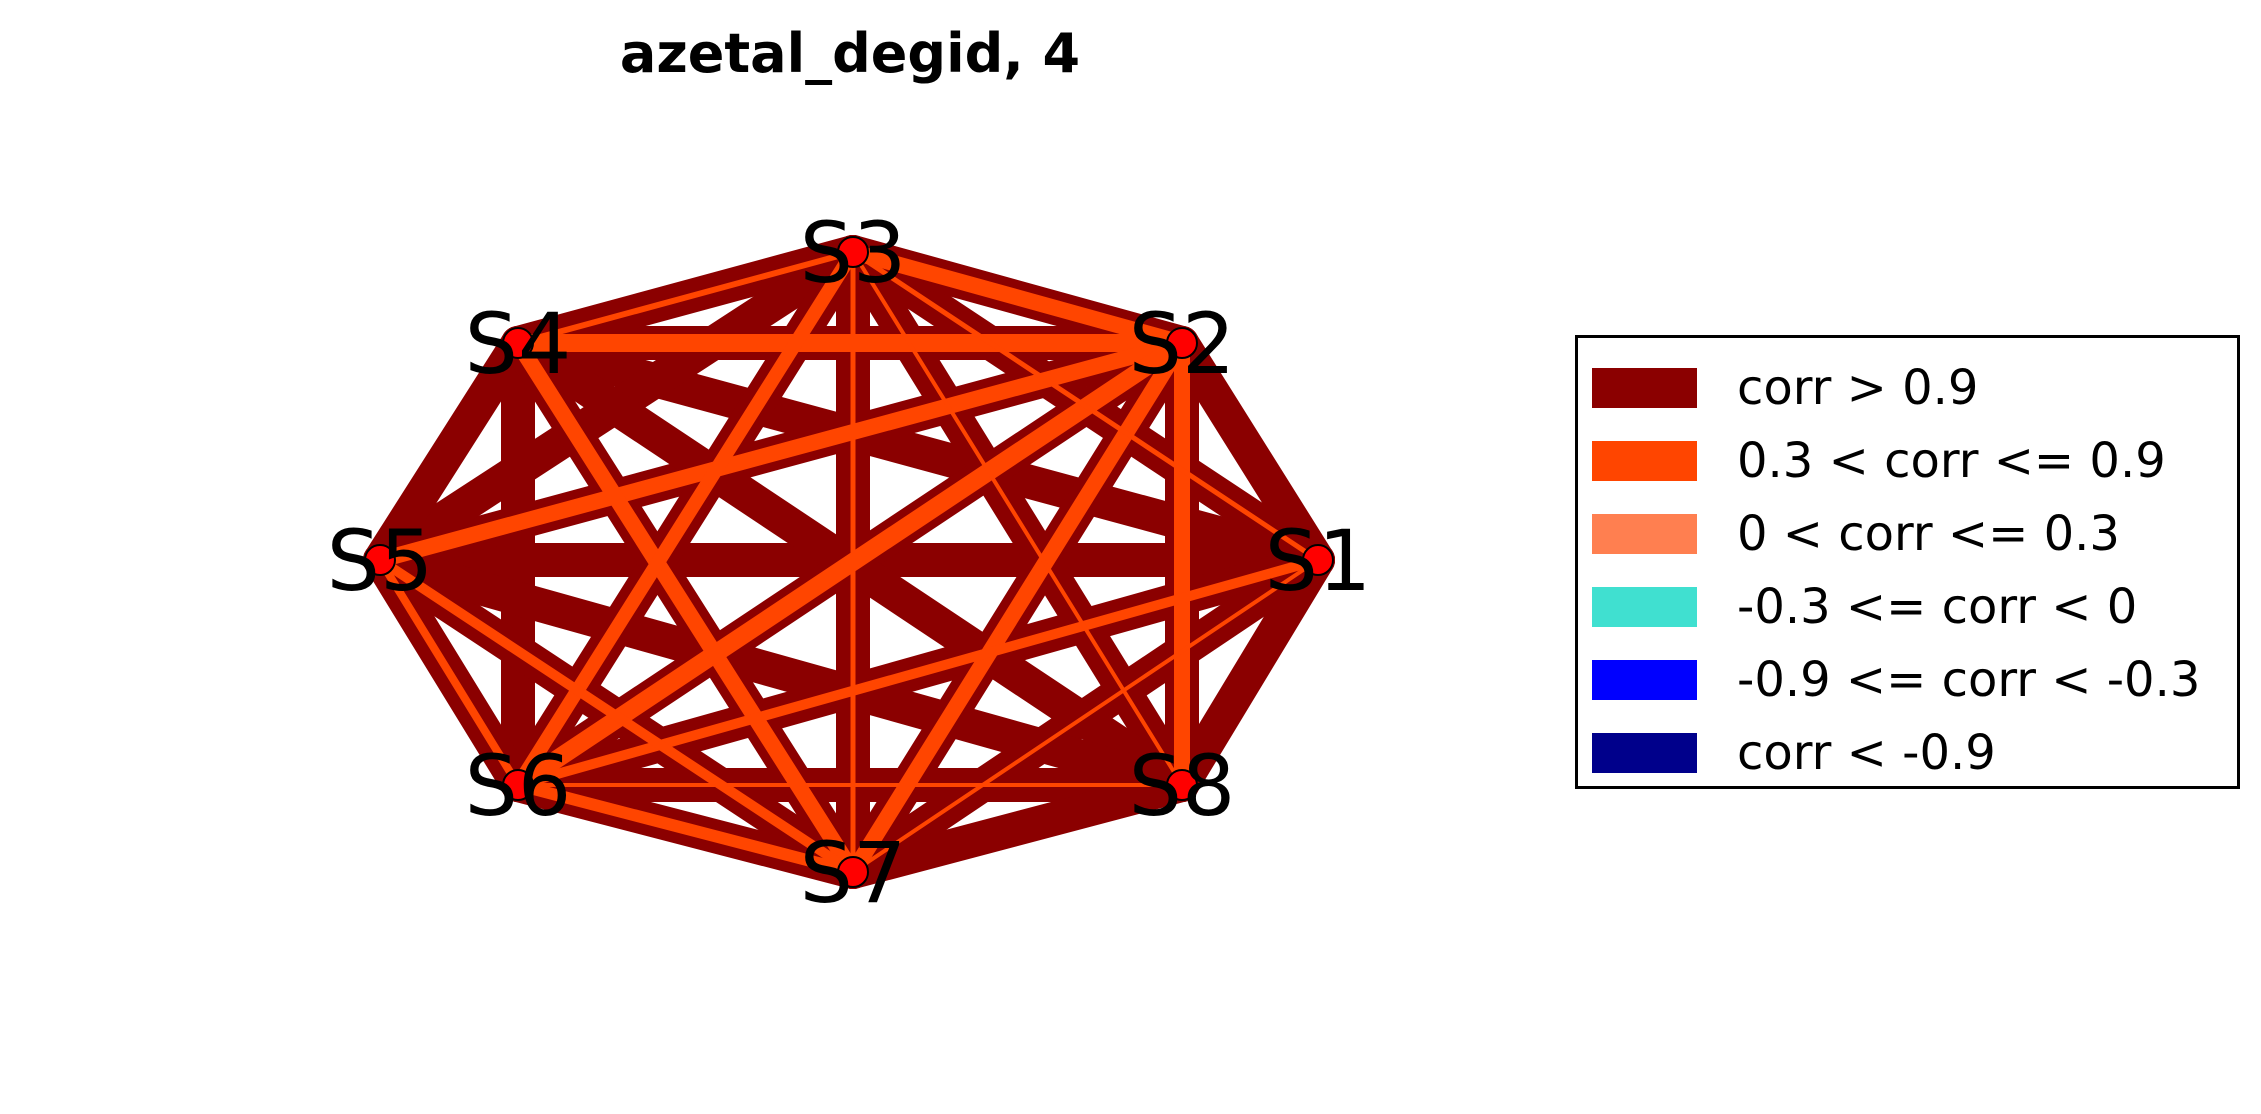  I want to click on node-label-S6: S6, so click(518, 786).